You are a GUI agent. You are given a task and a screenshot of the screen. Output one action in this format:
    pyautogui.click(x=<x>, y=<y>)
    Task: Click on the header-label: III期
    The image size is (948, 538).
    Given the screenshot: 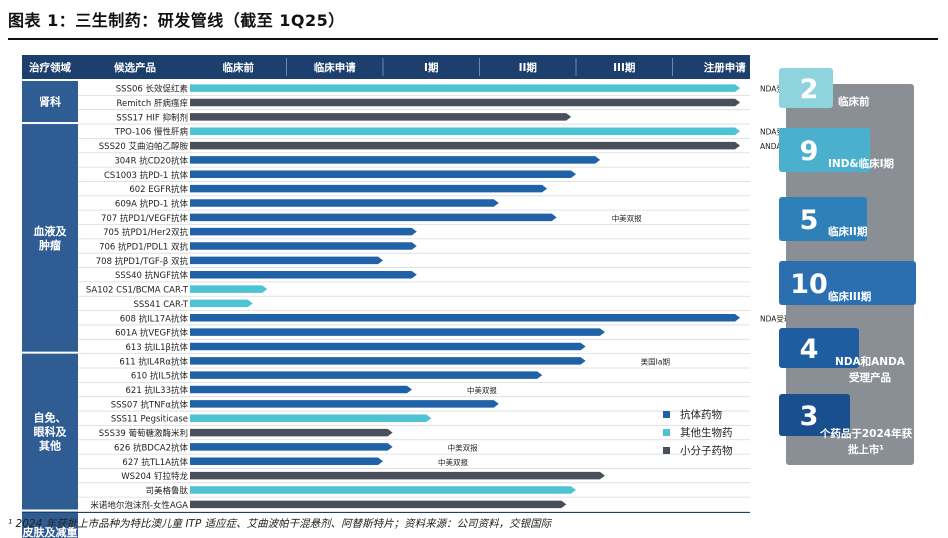 What is the action you would take?
    pyautogui.click(x=624, y=67)
    